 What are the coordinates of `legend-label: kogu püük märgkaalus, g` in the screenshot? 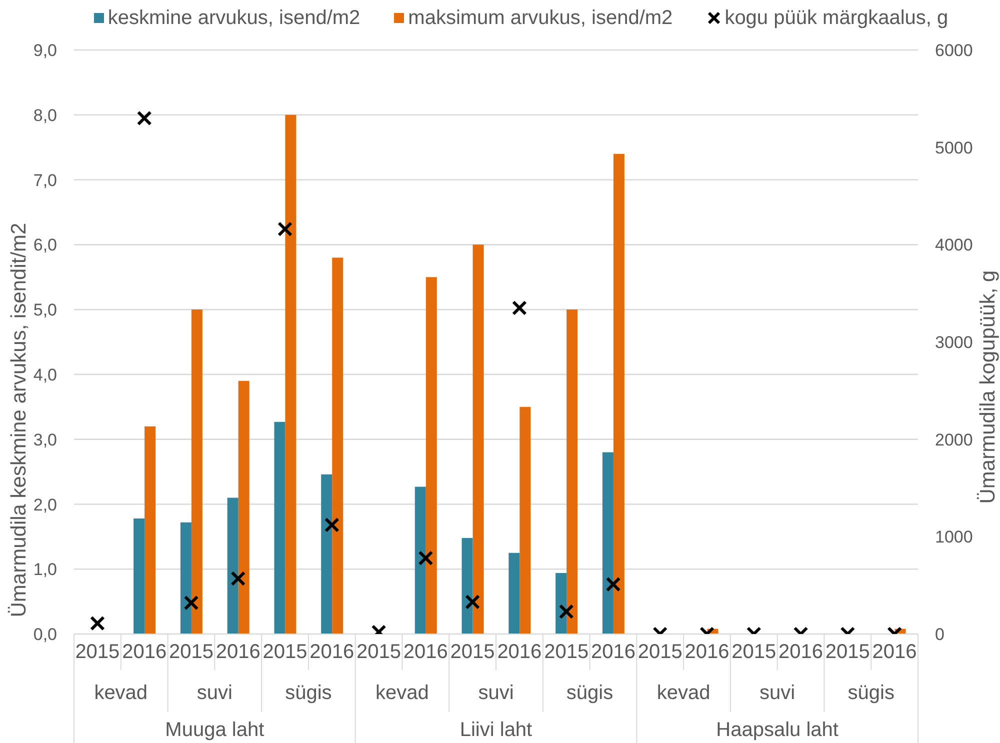 It's located at (836, 18).